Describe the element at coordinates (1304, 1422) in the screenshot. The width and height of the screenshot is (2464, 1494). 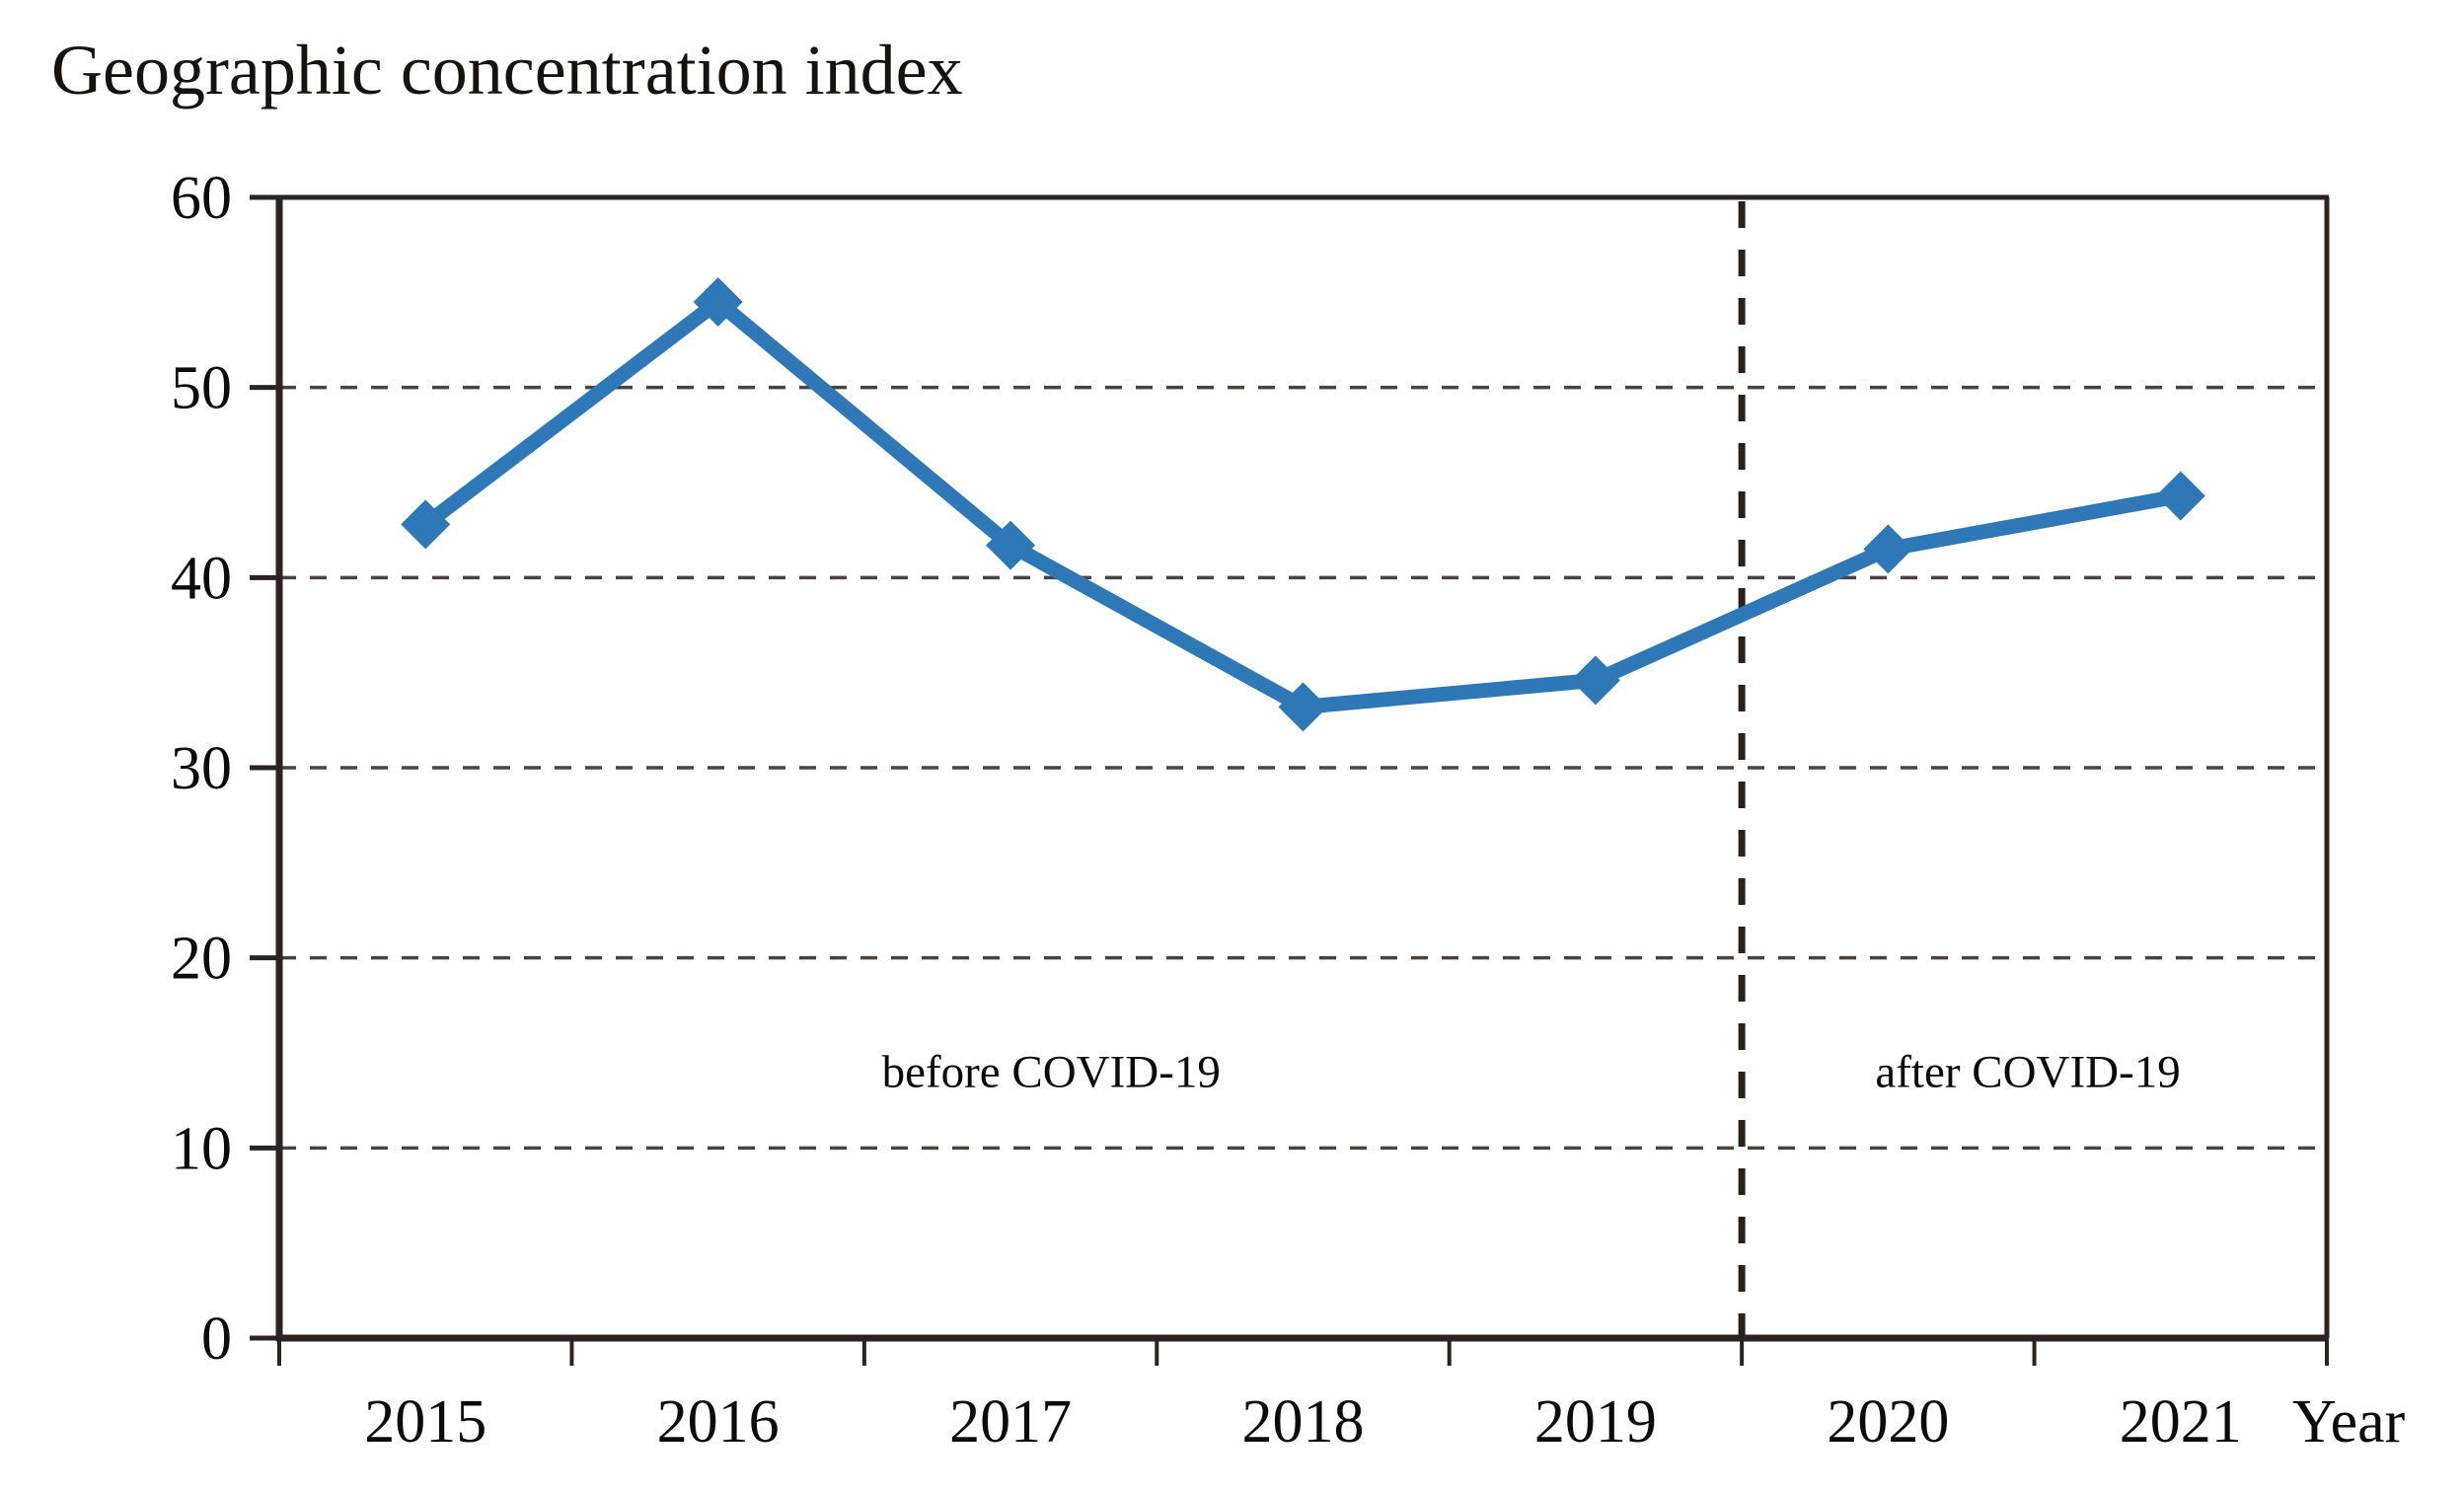
I see `x-label-2018: 2018` at that location.